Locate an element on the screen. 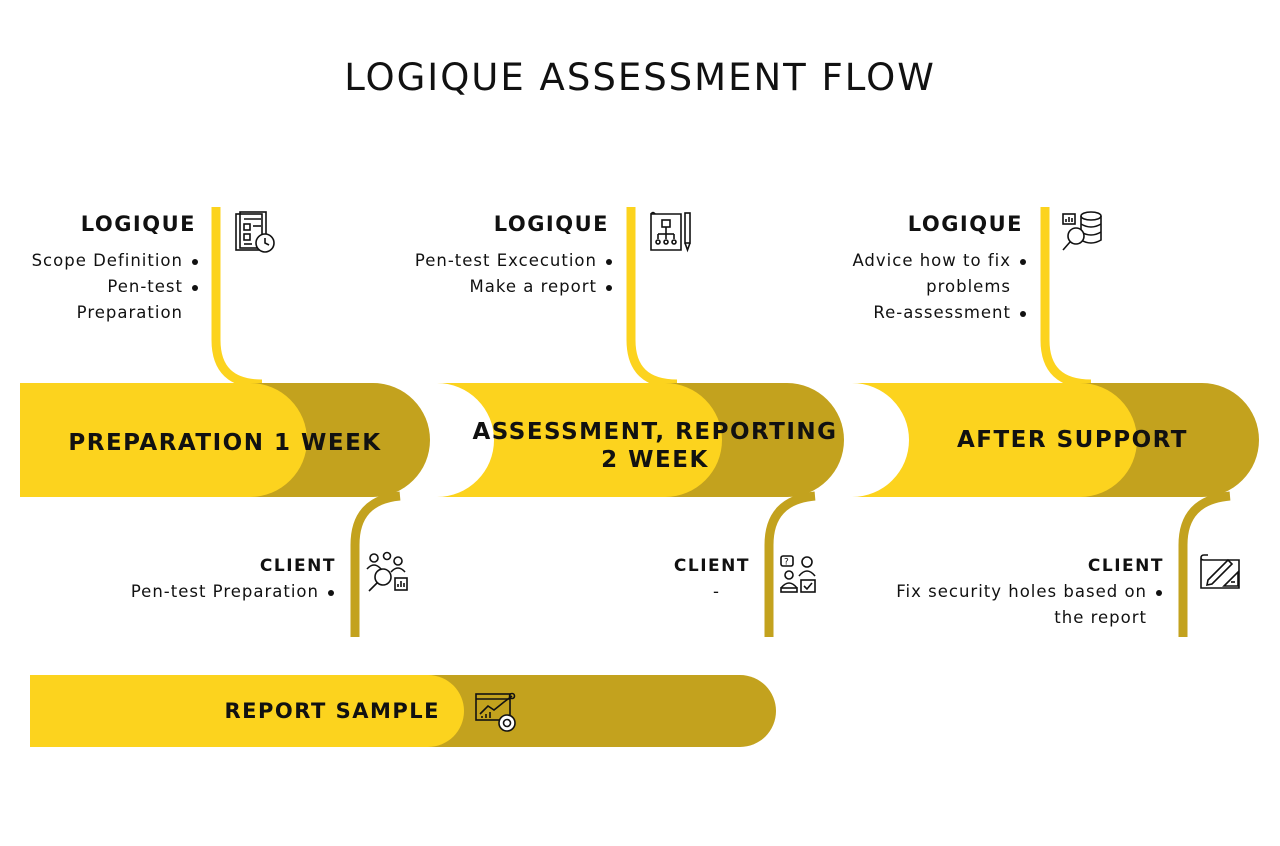 The image size is (1280, 846). logique-heading-2: LOGIQUE is located at coordinates (551, 224).